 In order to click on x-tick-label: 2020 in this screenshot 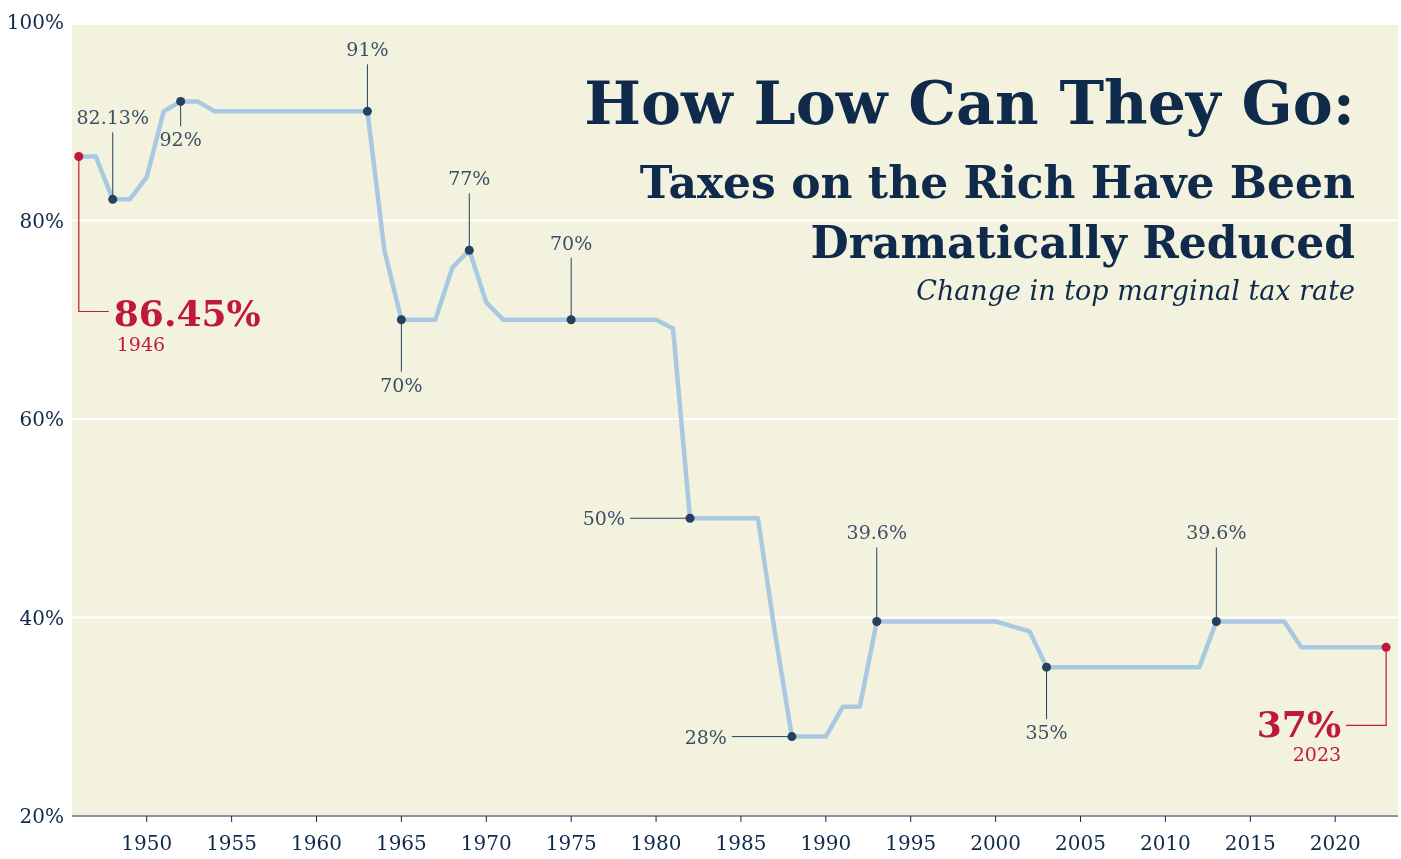, I will do `click(1335, 843)`.